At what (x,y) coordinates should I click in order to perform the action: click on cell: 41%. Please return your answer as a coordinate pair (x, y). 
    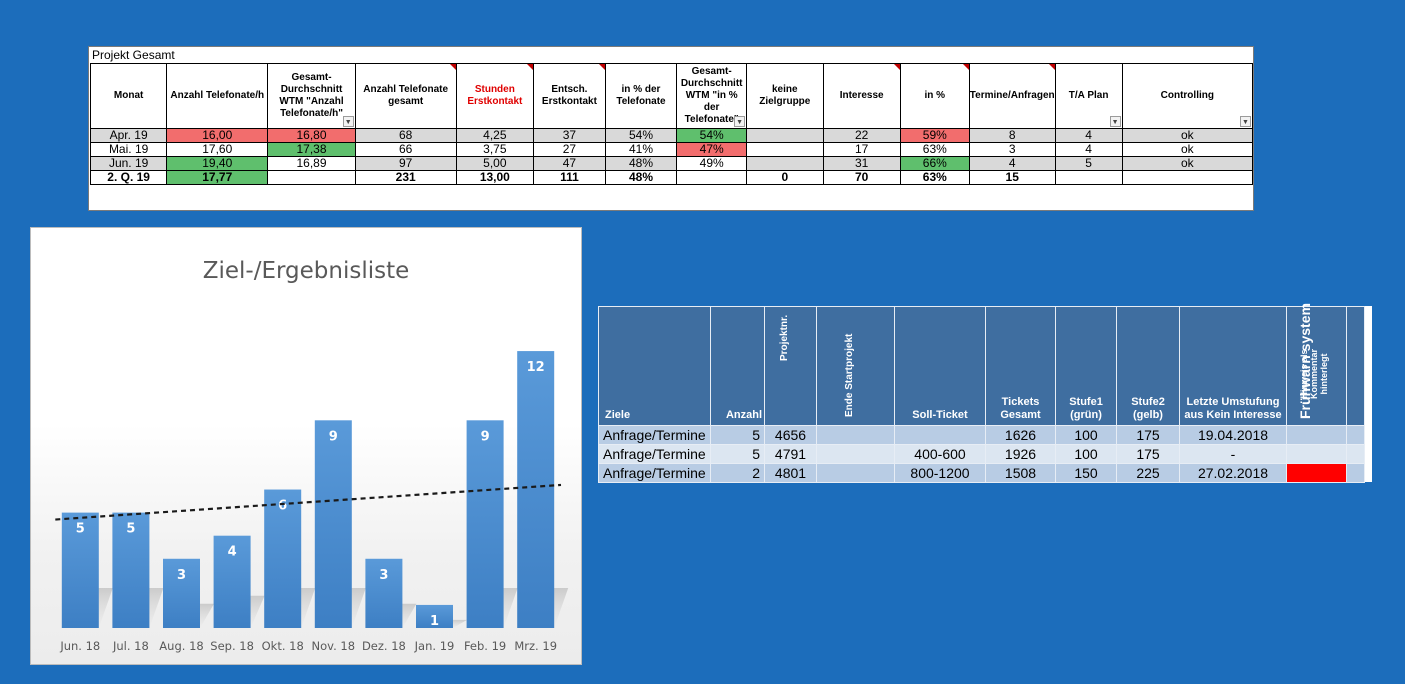
    Looking at the image, I should click on (641, 149).